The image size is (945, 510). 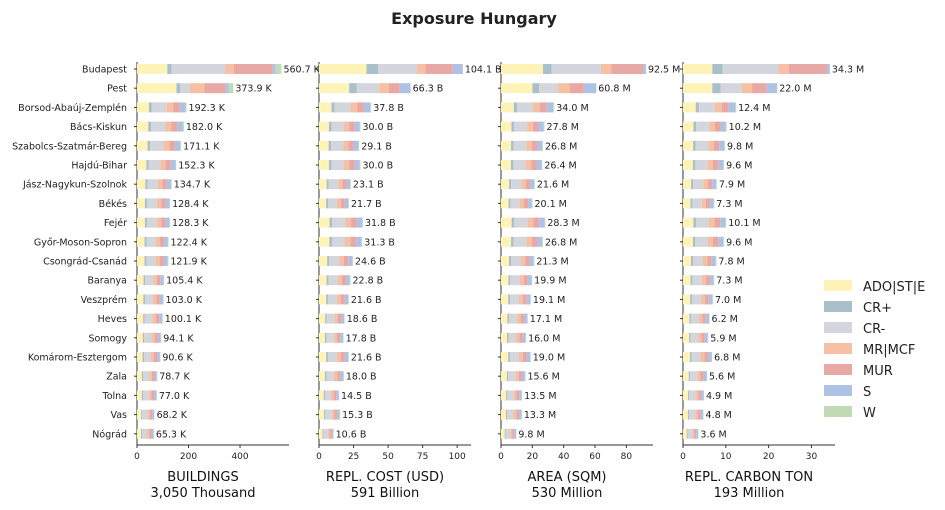 What do you see at coordinates (366, 358) in the screenshot?
I see `bar-total-label: 21.6 B` at bounding box center [366, 358].